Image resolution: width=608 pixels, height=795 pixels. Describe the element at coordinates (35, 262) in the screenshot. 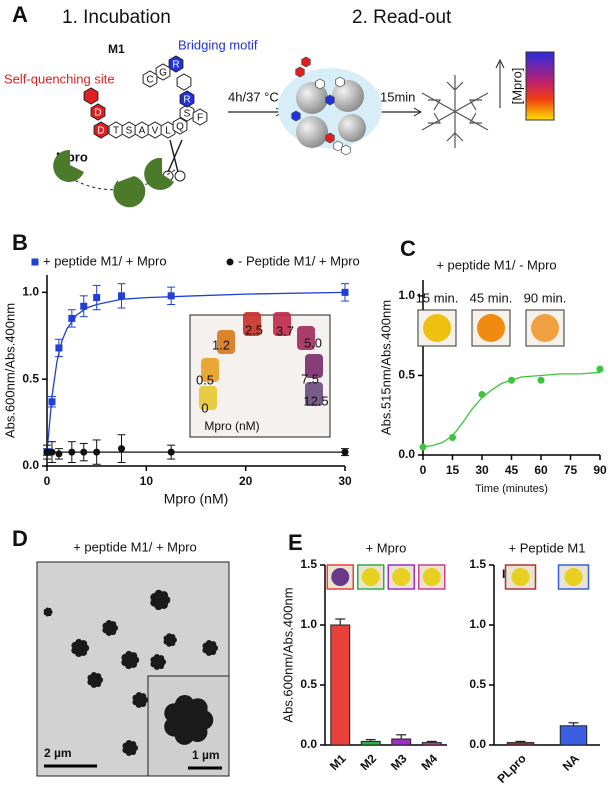

I see `legend-marker` at that location.